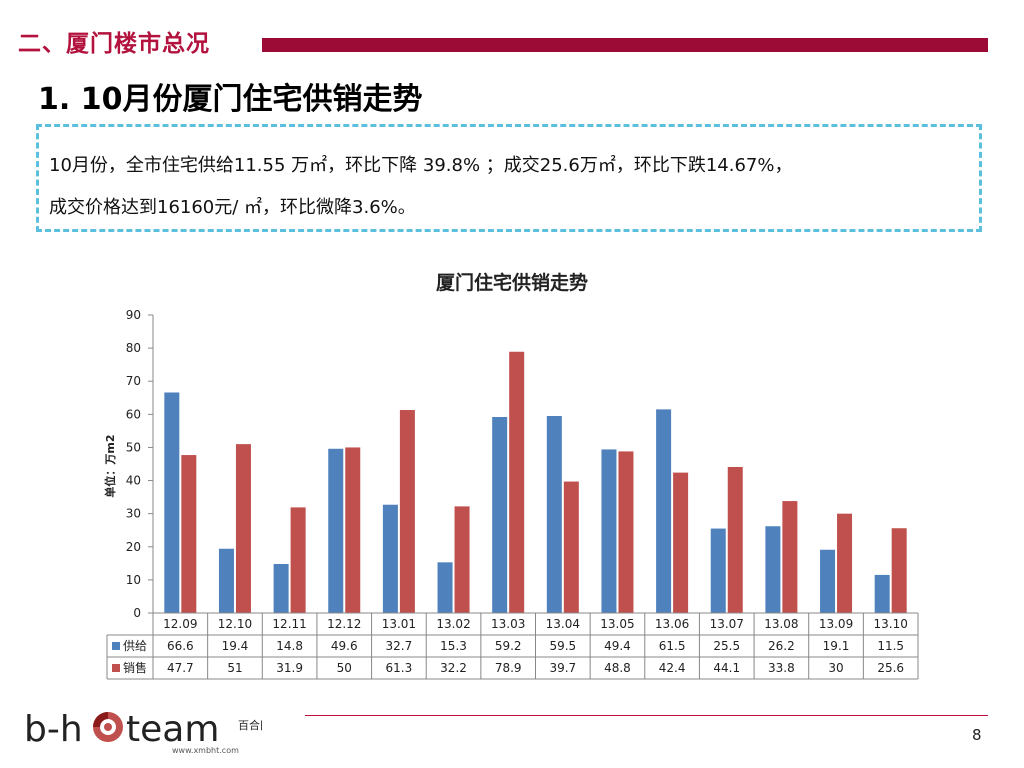 Image resolution: width=1024 pixels, height=768 pixels. Describe the element at coordinates (672, 624) in the screenshot. I see `x-category-label: 13.06` at that location.